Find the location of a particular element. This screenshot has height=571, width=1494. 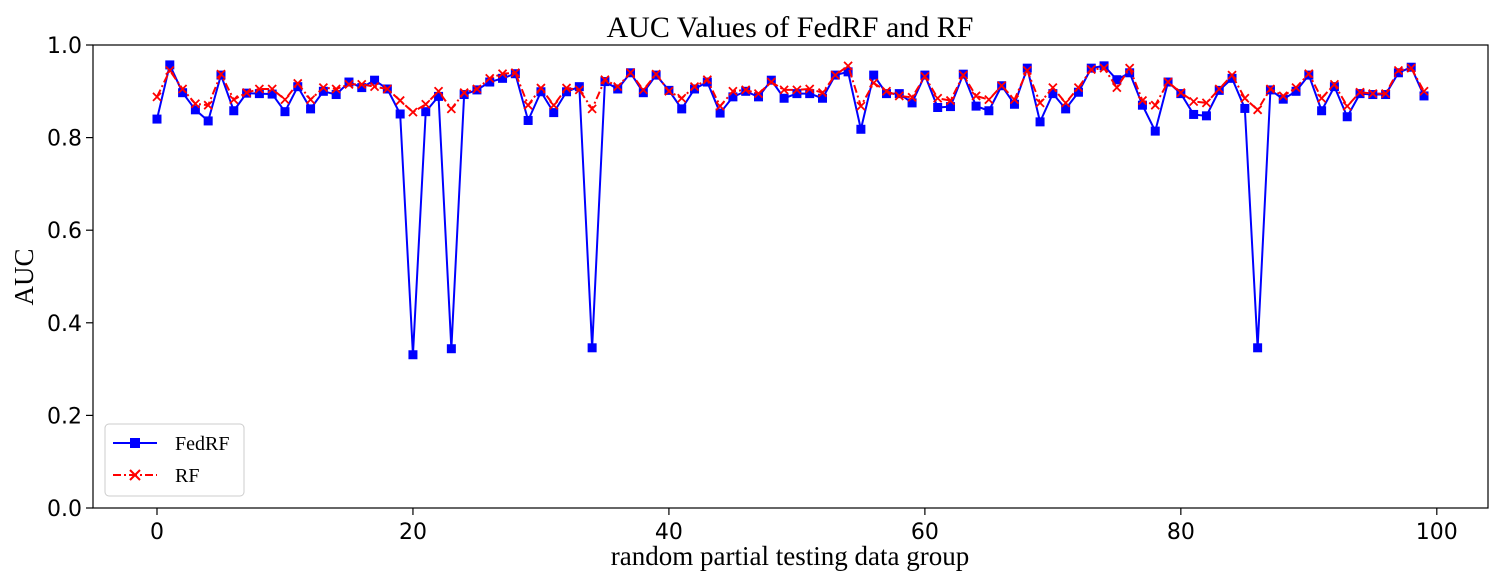

y-axis-label: AUC is located at coordinates (24, 276).